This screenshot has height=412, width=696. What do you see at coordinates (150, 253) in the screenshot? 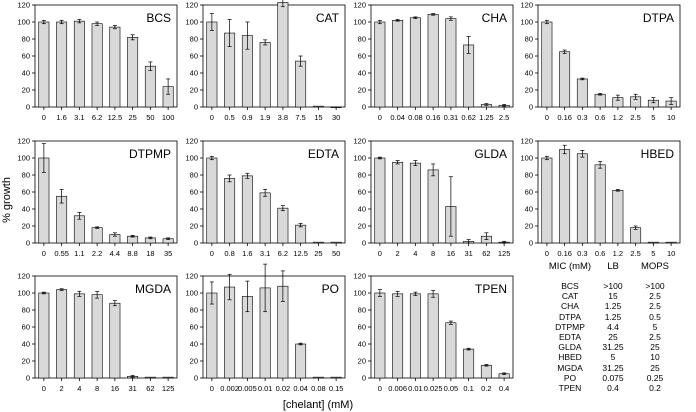
I see `x-tick-label: 18` at bounding box center [150, 253].